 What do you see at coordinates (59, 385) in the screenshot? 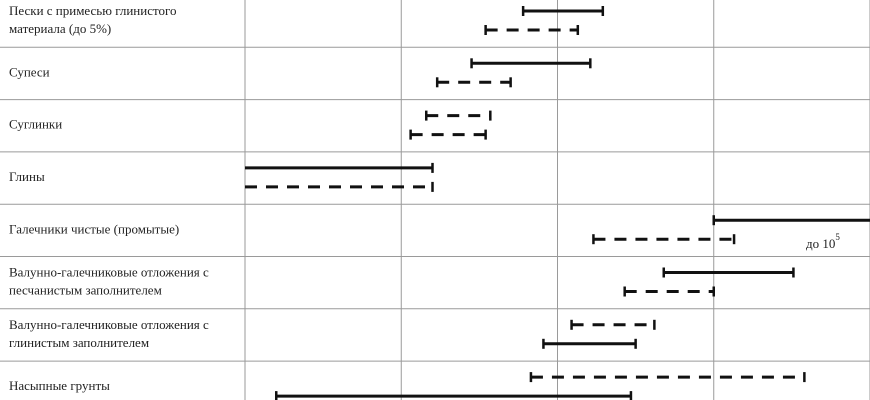
I see `row-label: Насыпные грунты` at bounding box center [59, 385].